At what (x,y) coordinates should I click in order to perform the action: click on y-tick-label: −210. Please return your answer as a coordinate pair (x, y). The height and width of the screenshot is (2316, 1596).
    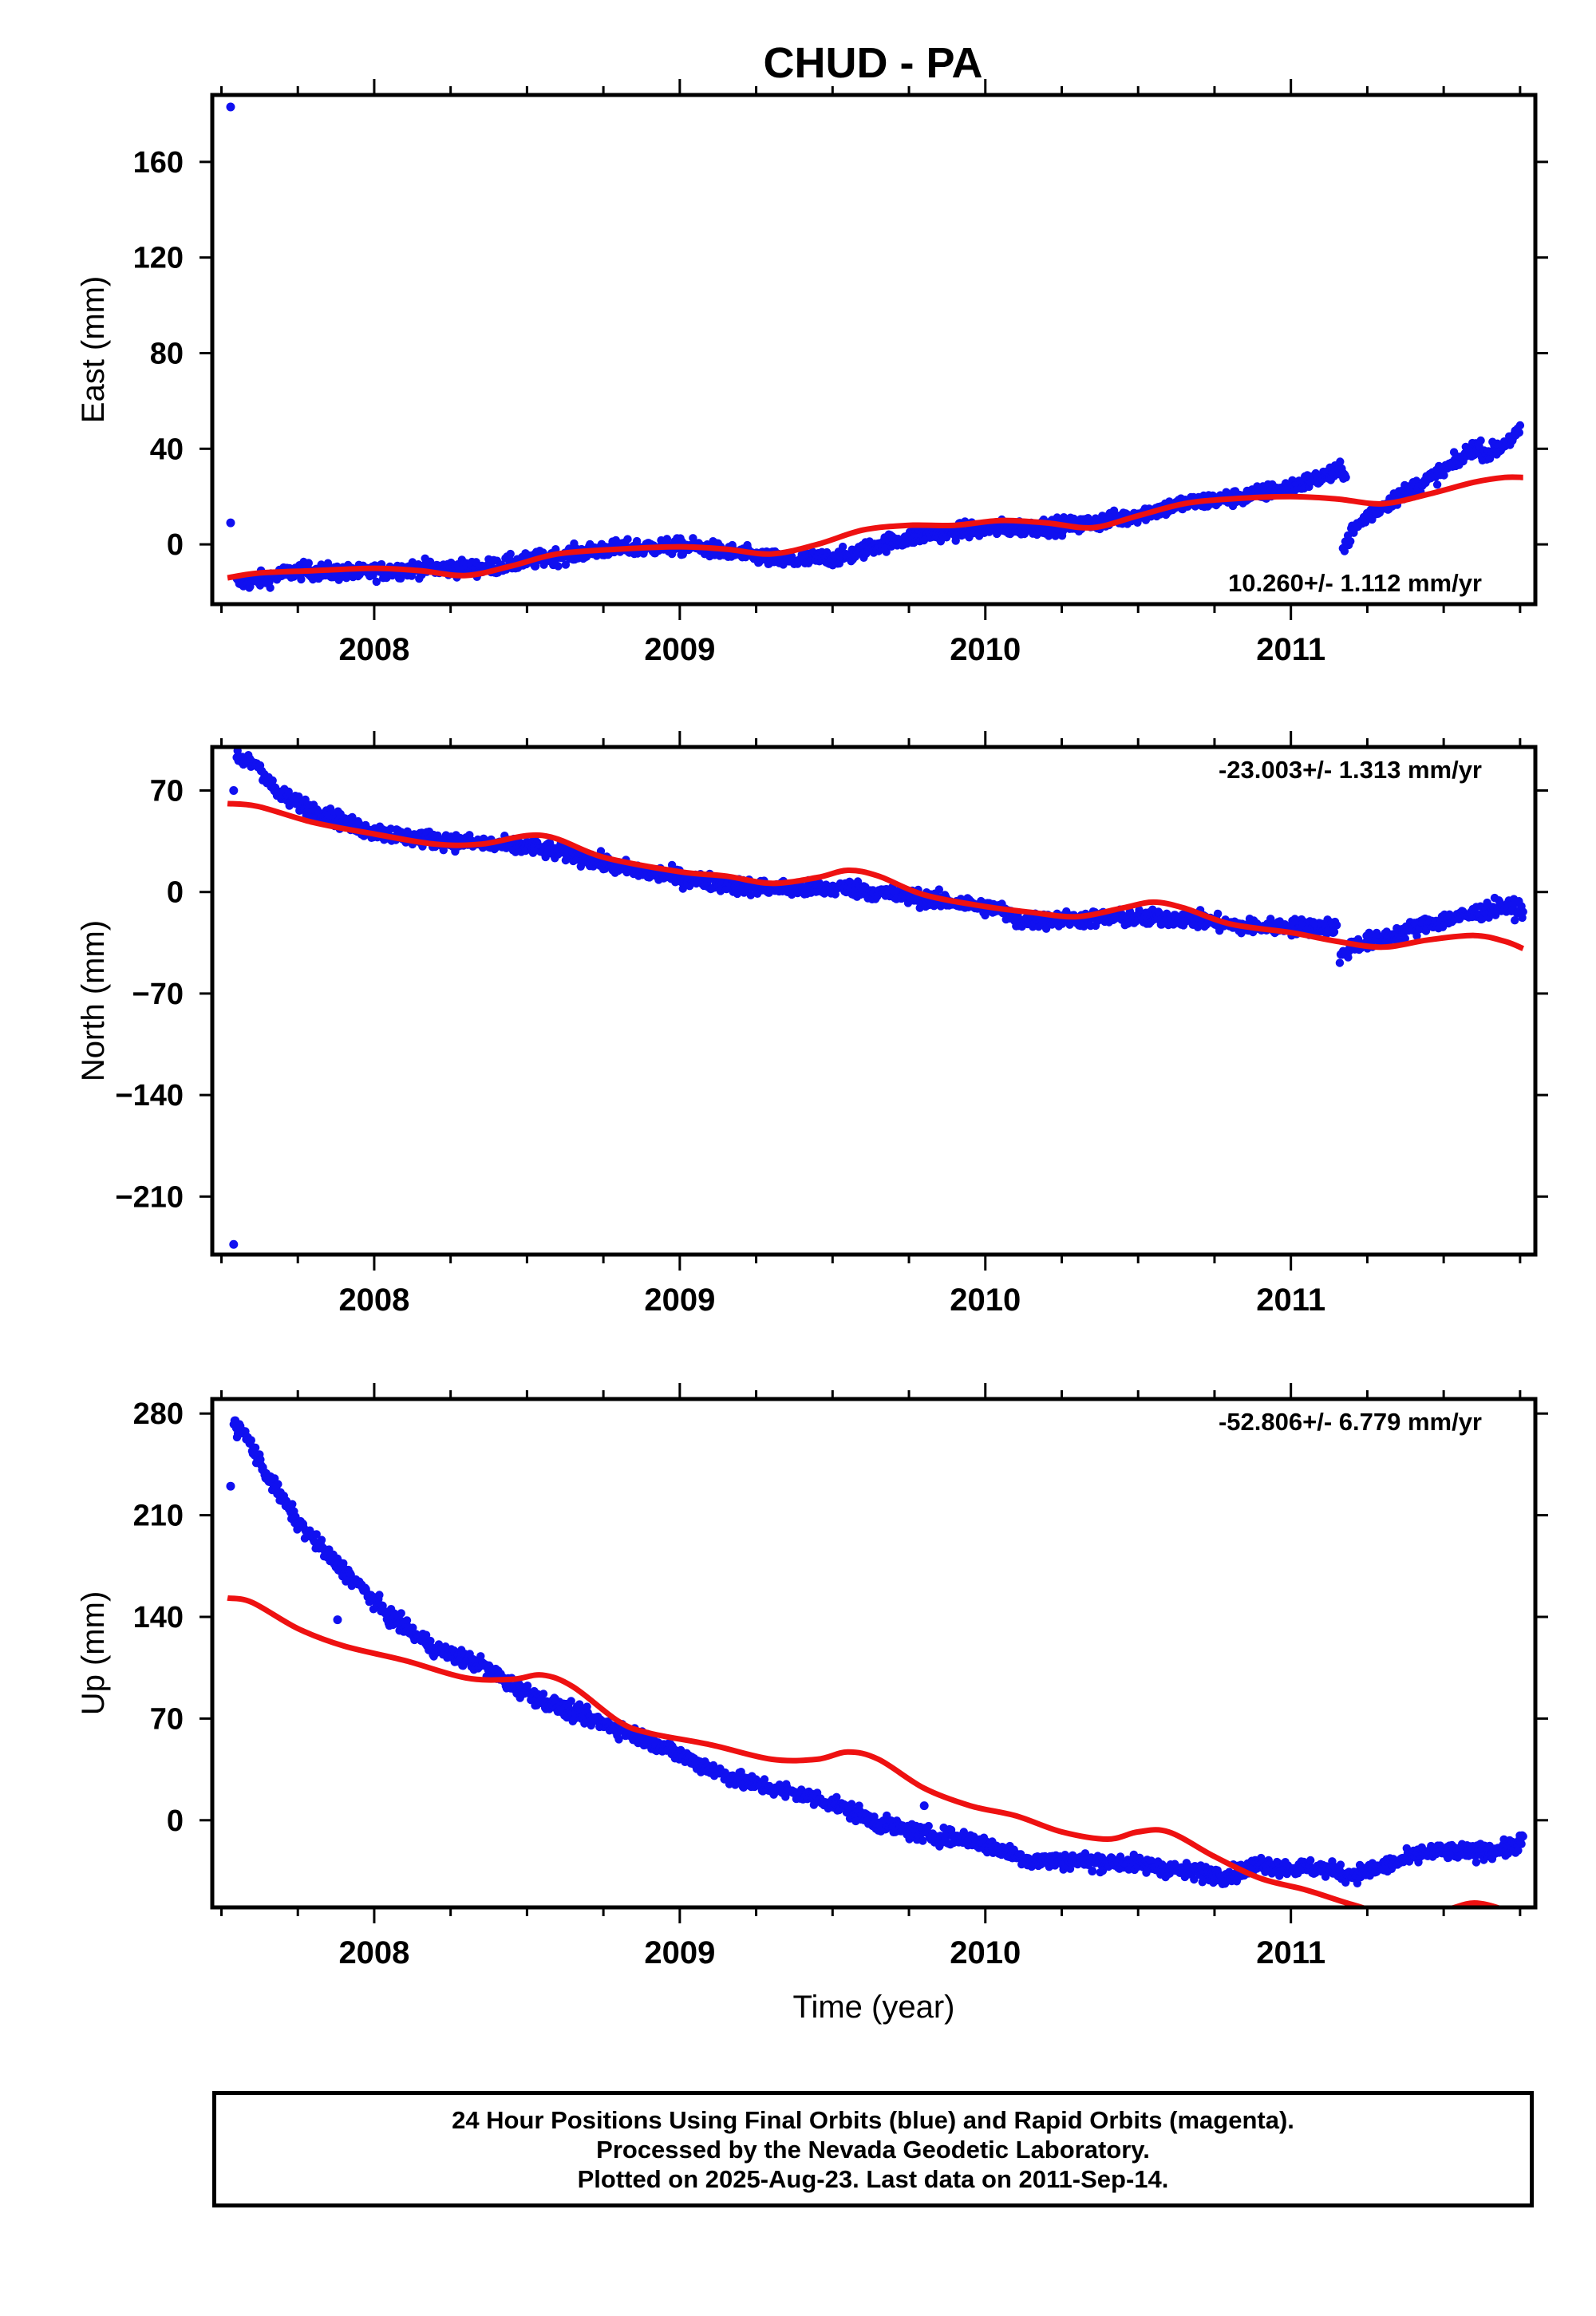
    Looking at the image, I should click on (149, 1197).